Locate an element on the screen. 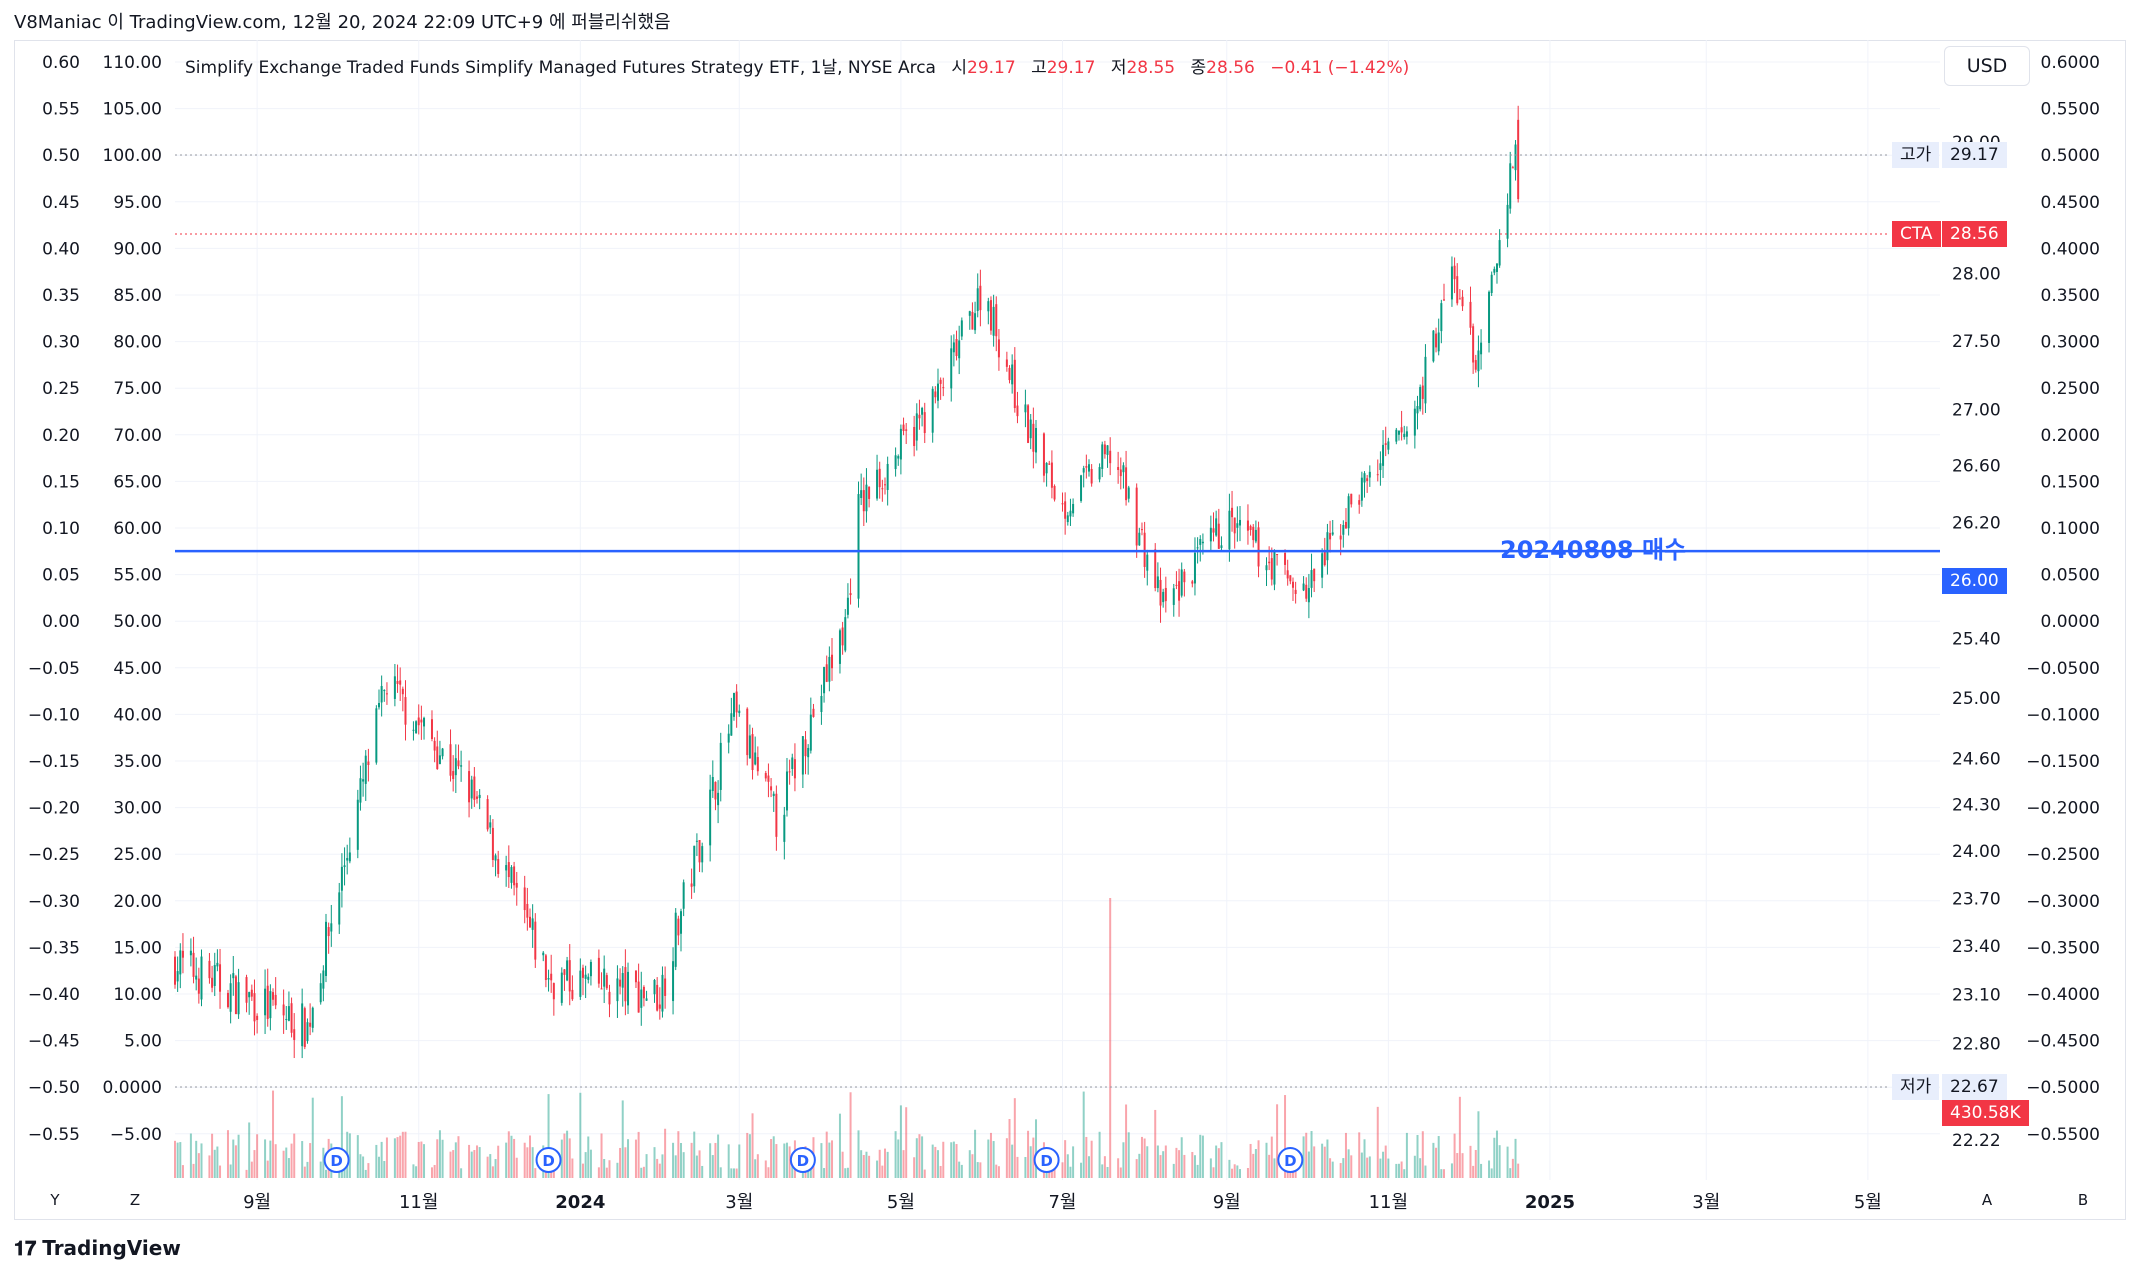 The height and width of the screenshot is (1272, 2141). right-axis-2-tick: −0.5000 is located at coordinates (2063, 1088).